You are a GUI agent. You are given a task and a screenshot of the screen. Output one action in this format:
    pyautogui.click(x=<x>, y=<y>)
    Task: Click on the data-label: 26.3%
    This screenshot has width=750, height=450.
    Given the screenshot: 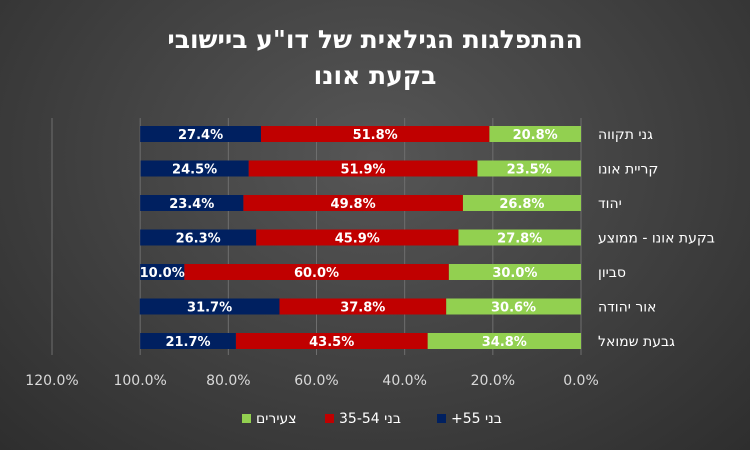 What is the action you would take?
    pyautogui.click(x=198, y=239)
    